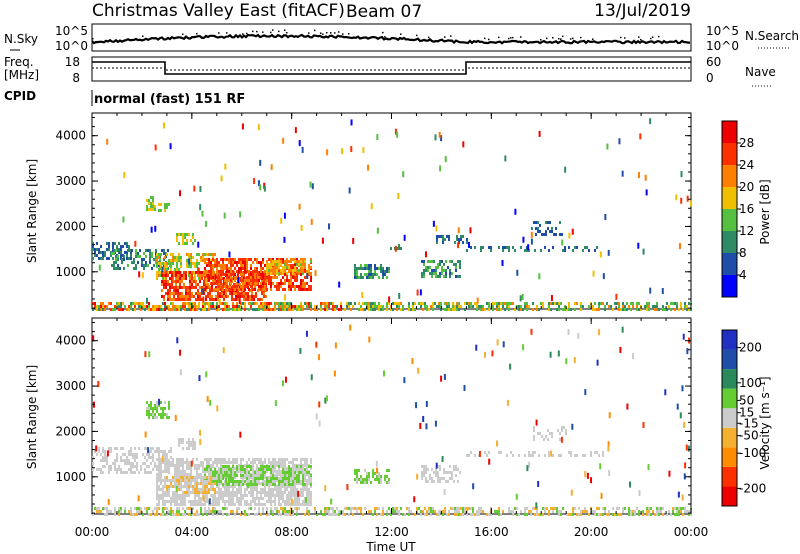 The height and width of the screenshot is (554, 800). I want to click on noise-left-tick-top: 10^5, so click(71, 31).